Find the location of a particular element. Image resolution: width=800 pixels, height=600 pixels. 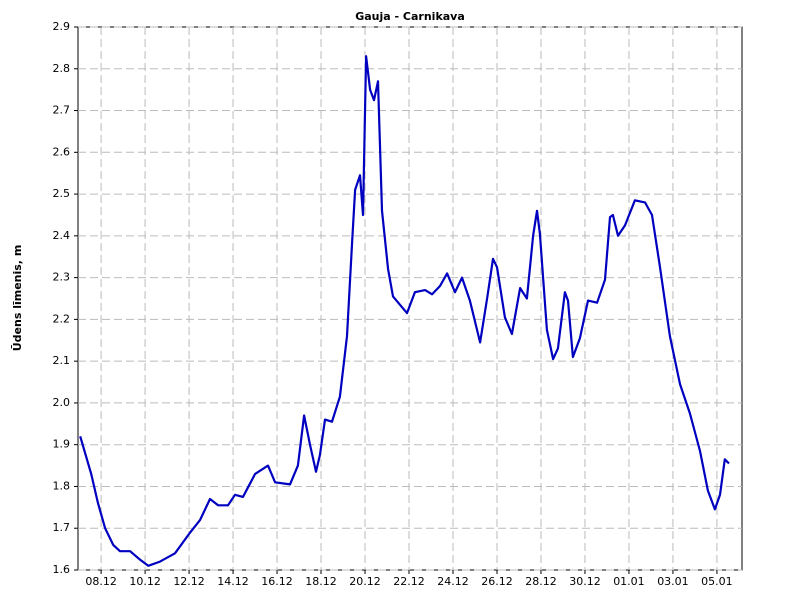

x-tick-label: 22.12 is located at coordinates (409, 581).